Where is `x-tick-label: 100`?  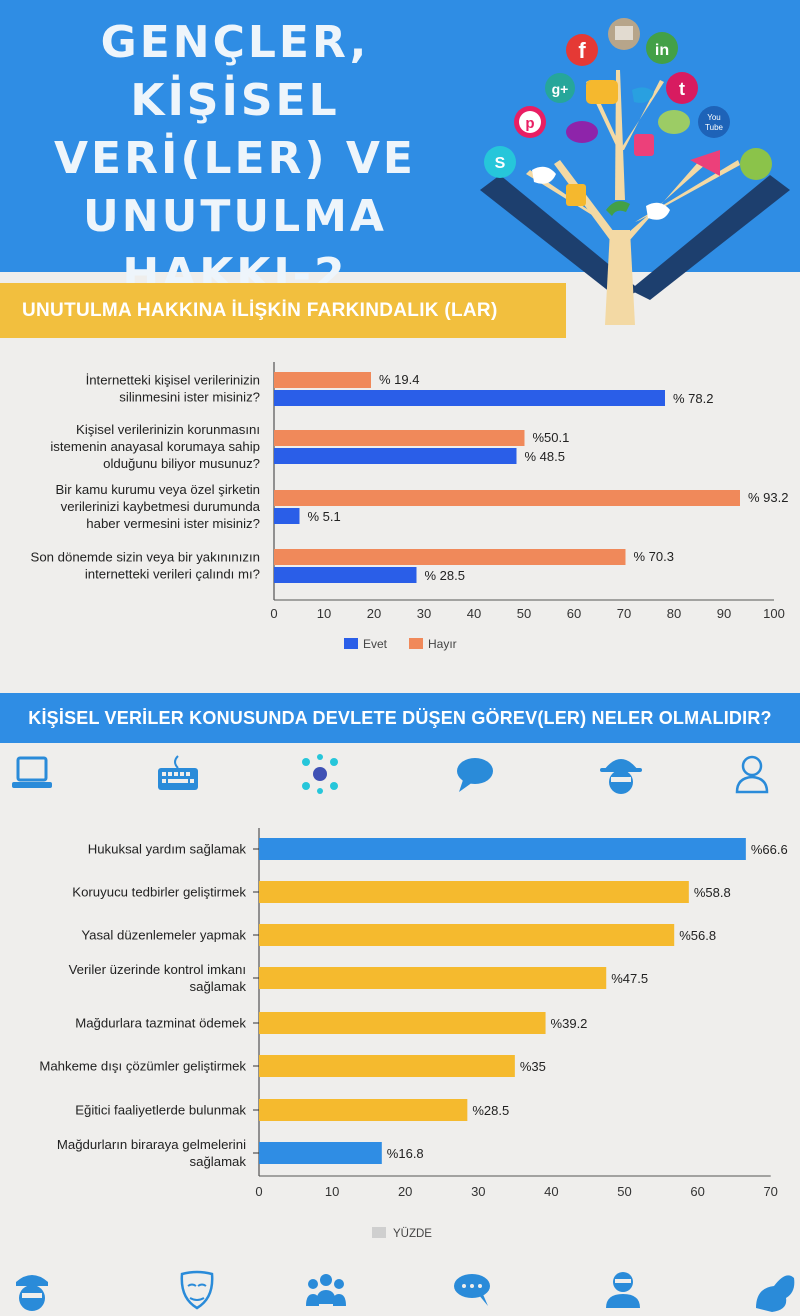 x-tick-label: 100 is located at coordinates (774, 613).